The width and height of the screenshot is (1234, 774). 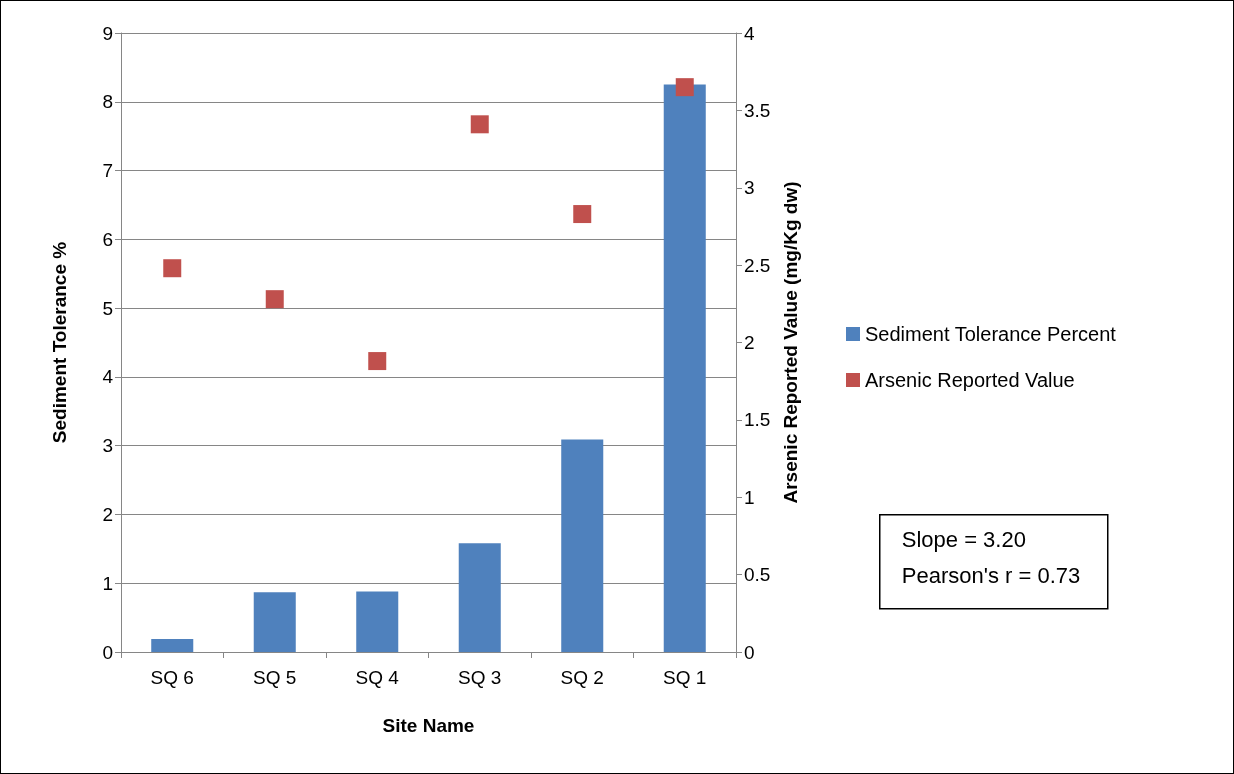 What do you see at coordinates (377, 677) in the screenshot?
I see `x-tick-label: SQ 4` at bounding box center [377, 677].